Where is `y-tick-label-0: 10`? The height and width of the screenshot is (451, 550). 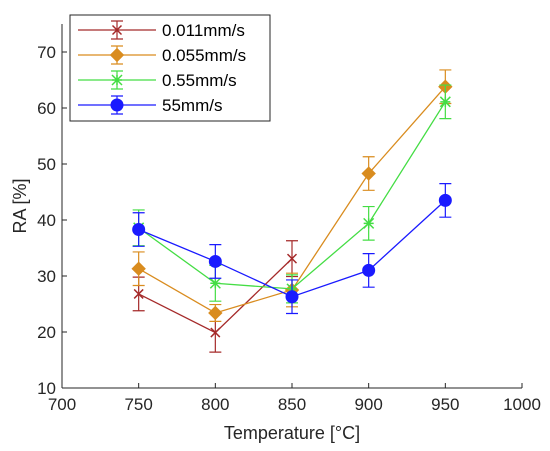 y-tick-label-0: 10 is located at coordinates (46, 388).